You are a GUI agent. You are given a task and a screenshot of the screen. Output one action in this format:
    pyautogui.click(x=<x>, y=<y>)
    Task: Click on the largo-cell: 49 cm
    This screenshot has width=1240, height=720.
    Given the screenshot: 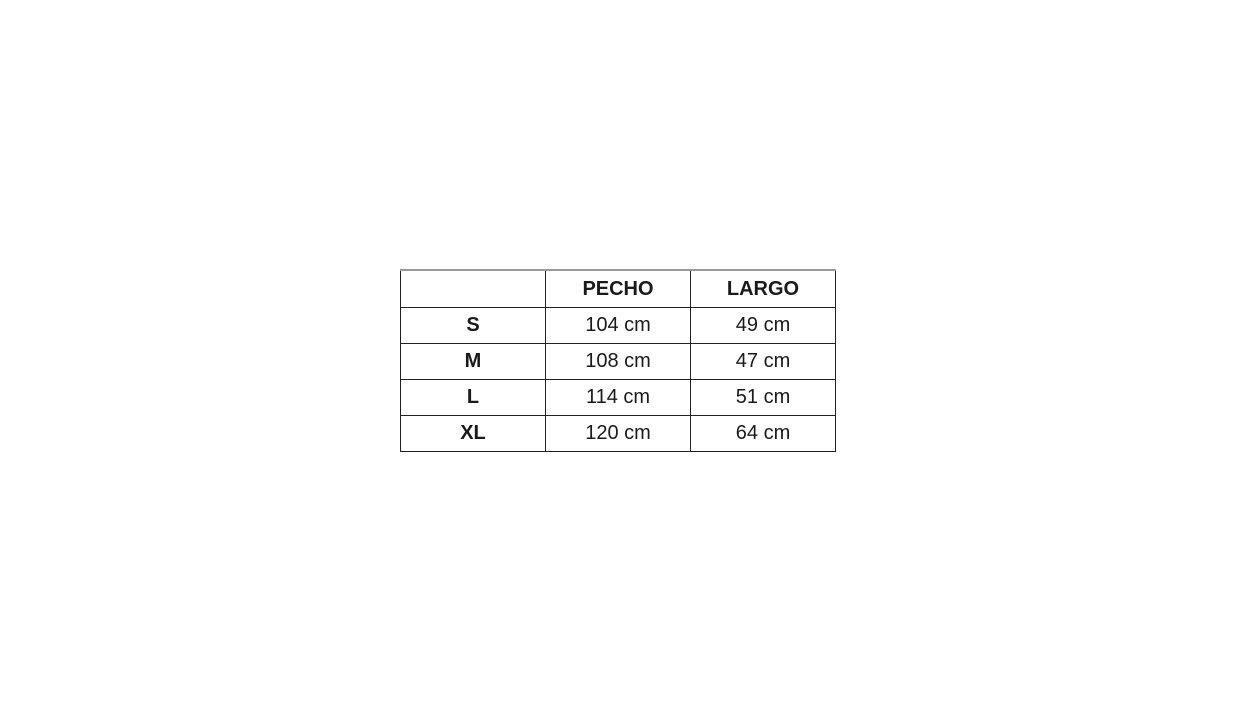 What is the action you would take?
    pyautogui.click(x=763, y=325)
    